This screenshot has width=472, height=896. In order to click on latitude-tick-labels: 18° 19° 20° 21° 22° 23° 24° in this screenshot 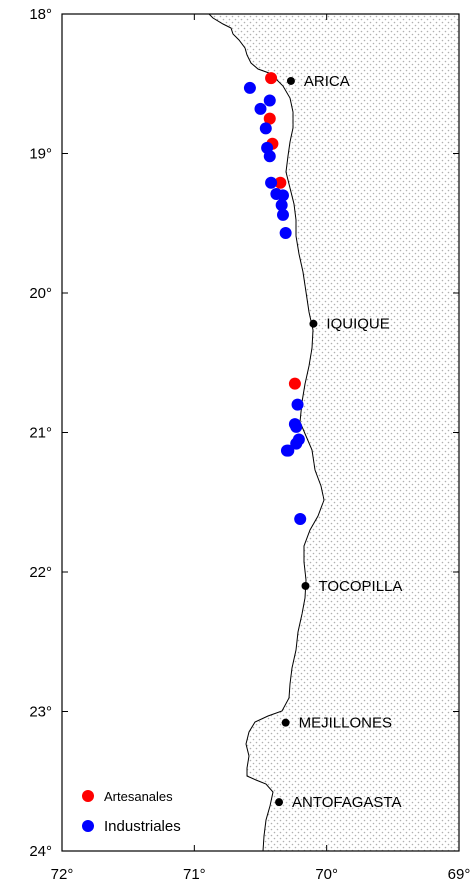, I will do `click(40, 433)`.